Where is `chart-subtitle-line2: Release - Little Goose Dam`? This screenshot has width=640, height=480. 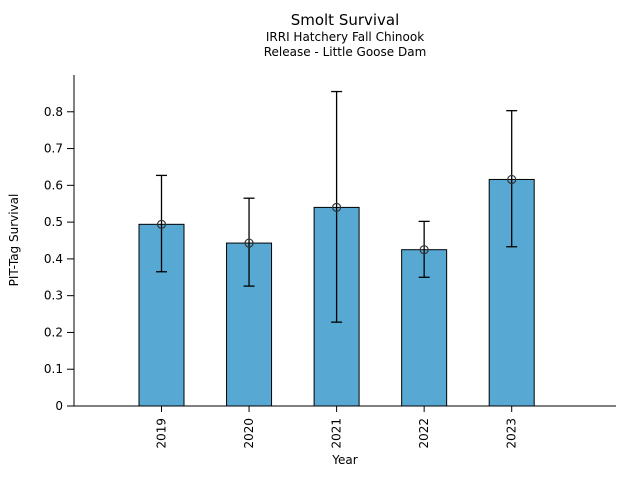
chart-subtitle-line2: Release - Little Goose Dam is located at coordinates (345, 52).